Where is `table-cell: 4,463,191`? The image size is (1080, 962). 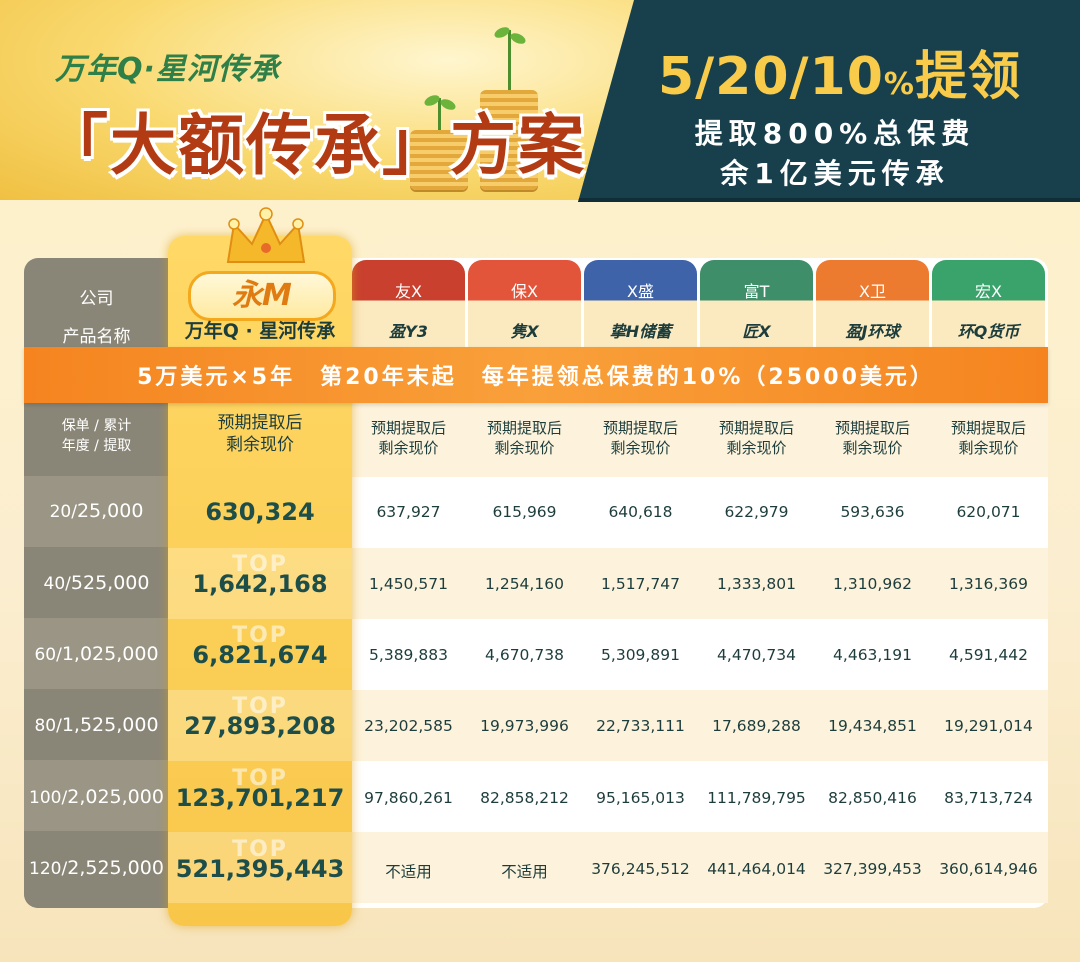 table-cell: 4,463,191 is located at coordinates (872, 655).